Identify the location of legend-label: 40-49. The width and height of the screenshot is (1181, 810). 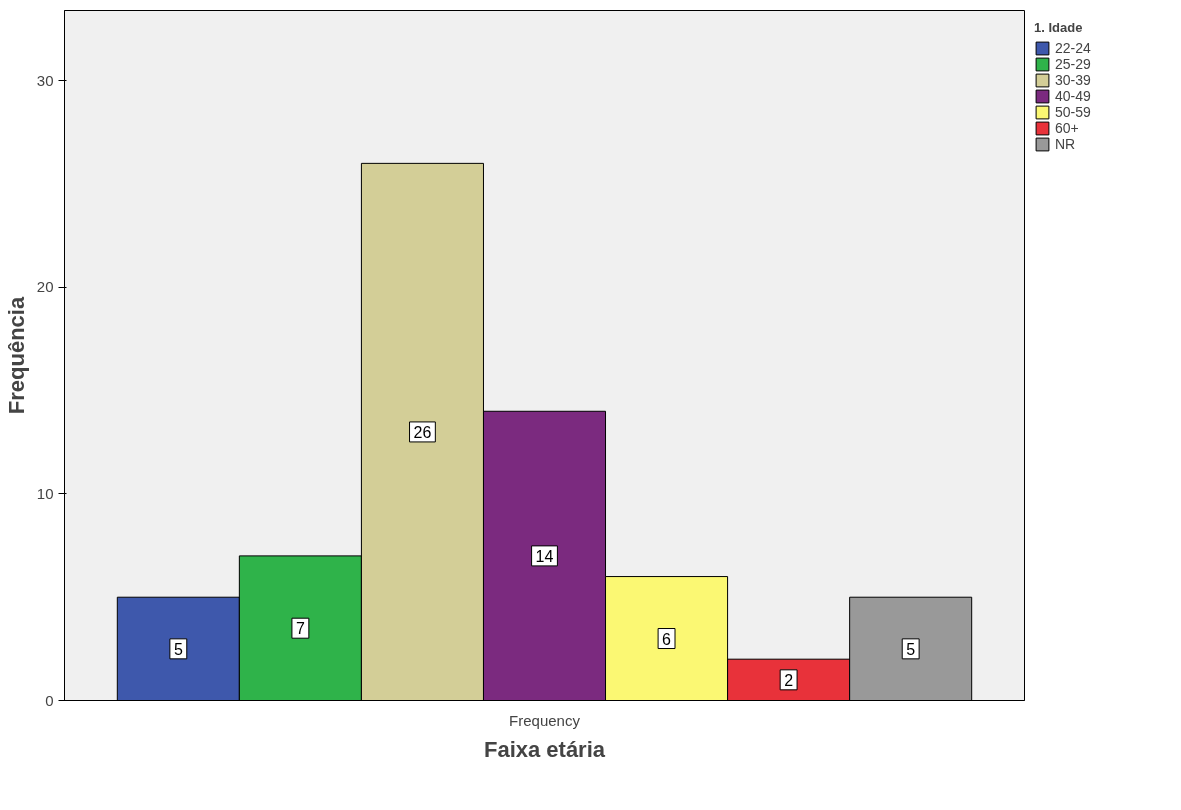
(1073, 96).